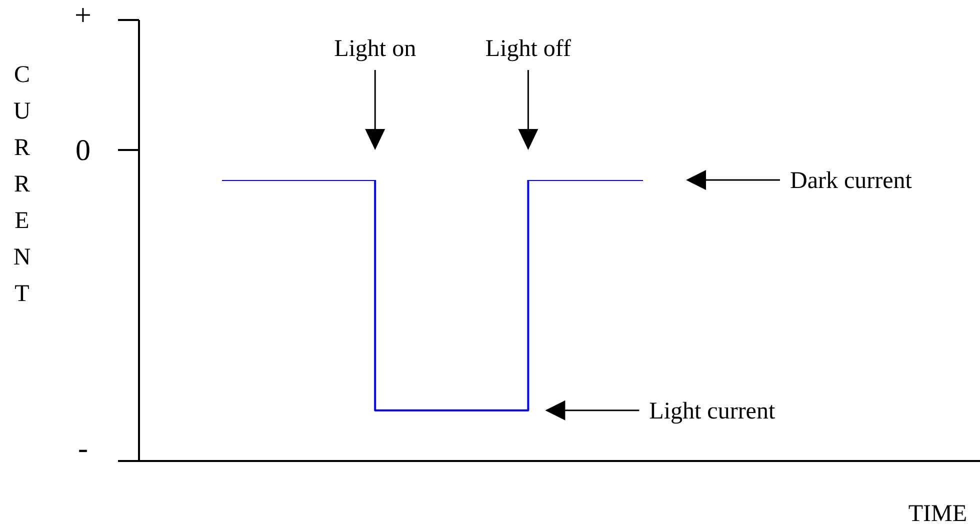  What do you see at coordinates (851, 181) in the screenshot?
I see `text: Dark current` at bounding box center [851, 181].